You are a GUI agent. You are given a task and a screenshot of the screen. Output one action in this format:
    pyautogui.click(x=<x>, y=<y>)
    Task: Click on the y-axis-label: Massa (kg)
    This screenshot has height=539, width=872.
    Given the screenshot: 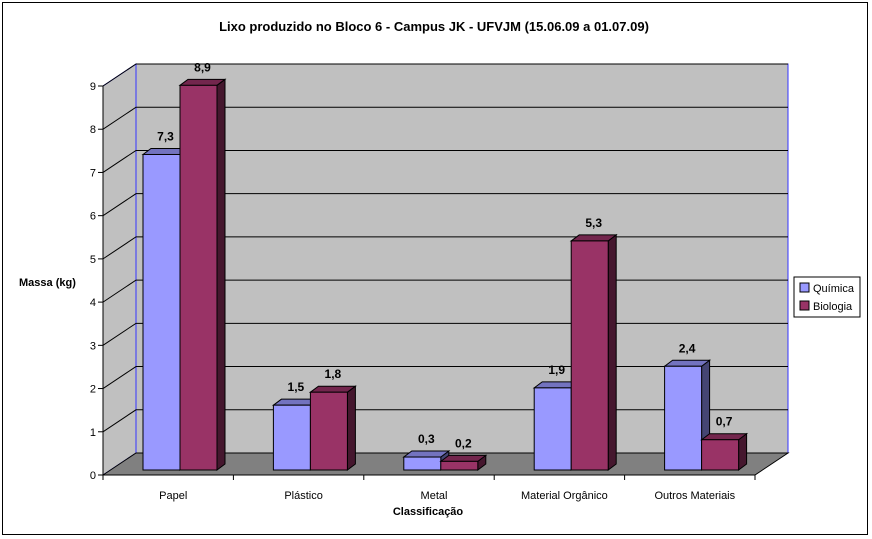 What is the action you would take?
    pyautogui.click(x=47, y=283)
    